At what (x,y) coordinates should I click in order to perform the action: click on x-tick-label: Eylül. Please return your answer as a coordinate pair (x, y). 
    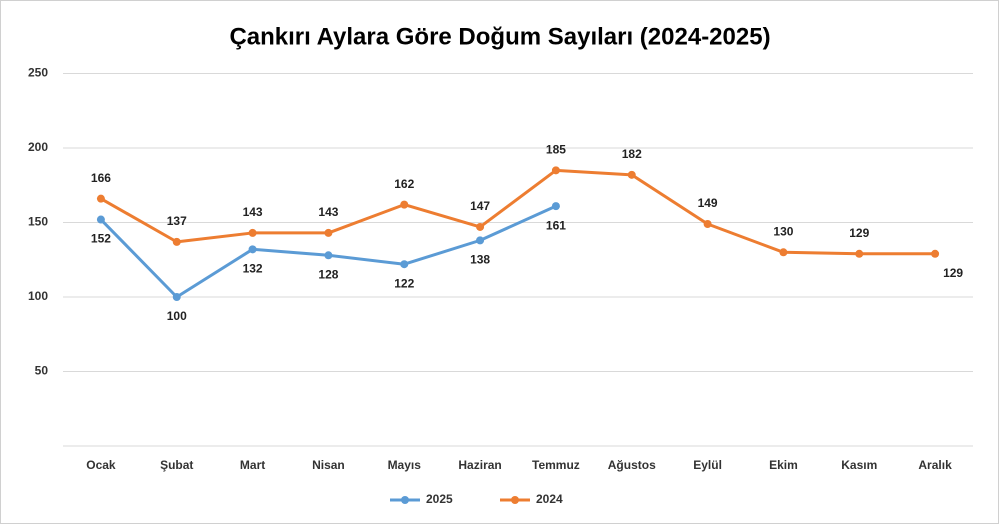
    Looking at the image, I should click on (707, 465).